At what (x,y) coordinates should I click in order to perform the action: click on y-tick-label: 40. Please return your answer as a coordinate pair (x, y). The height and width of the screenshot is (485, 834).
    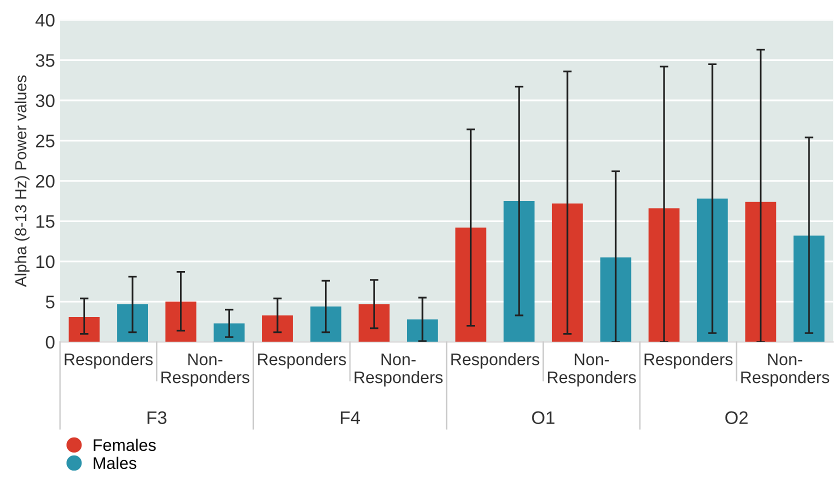
    Looking at the image, I should click on (45, 20).